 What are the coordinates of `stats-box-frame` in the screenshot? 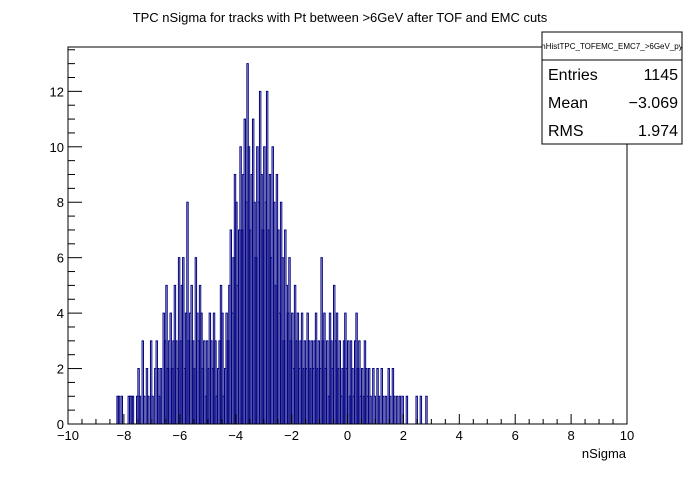 It's located at (612, 88).